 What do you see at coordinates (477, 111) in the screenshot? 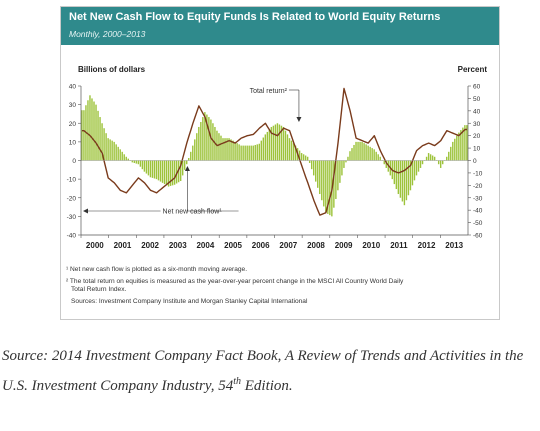
I see `right-tick-label: 40` at bounding box center [477, 111].